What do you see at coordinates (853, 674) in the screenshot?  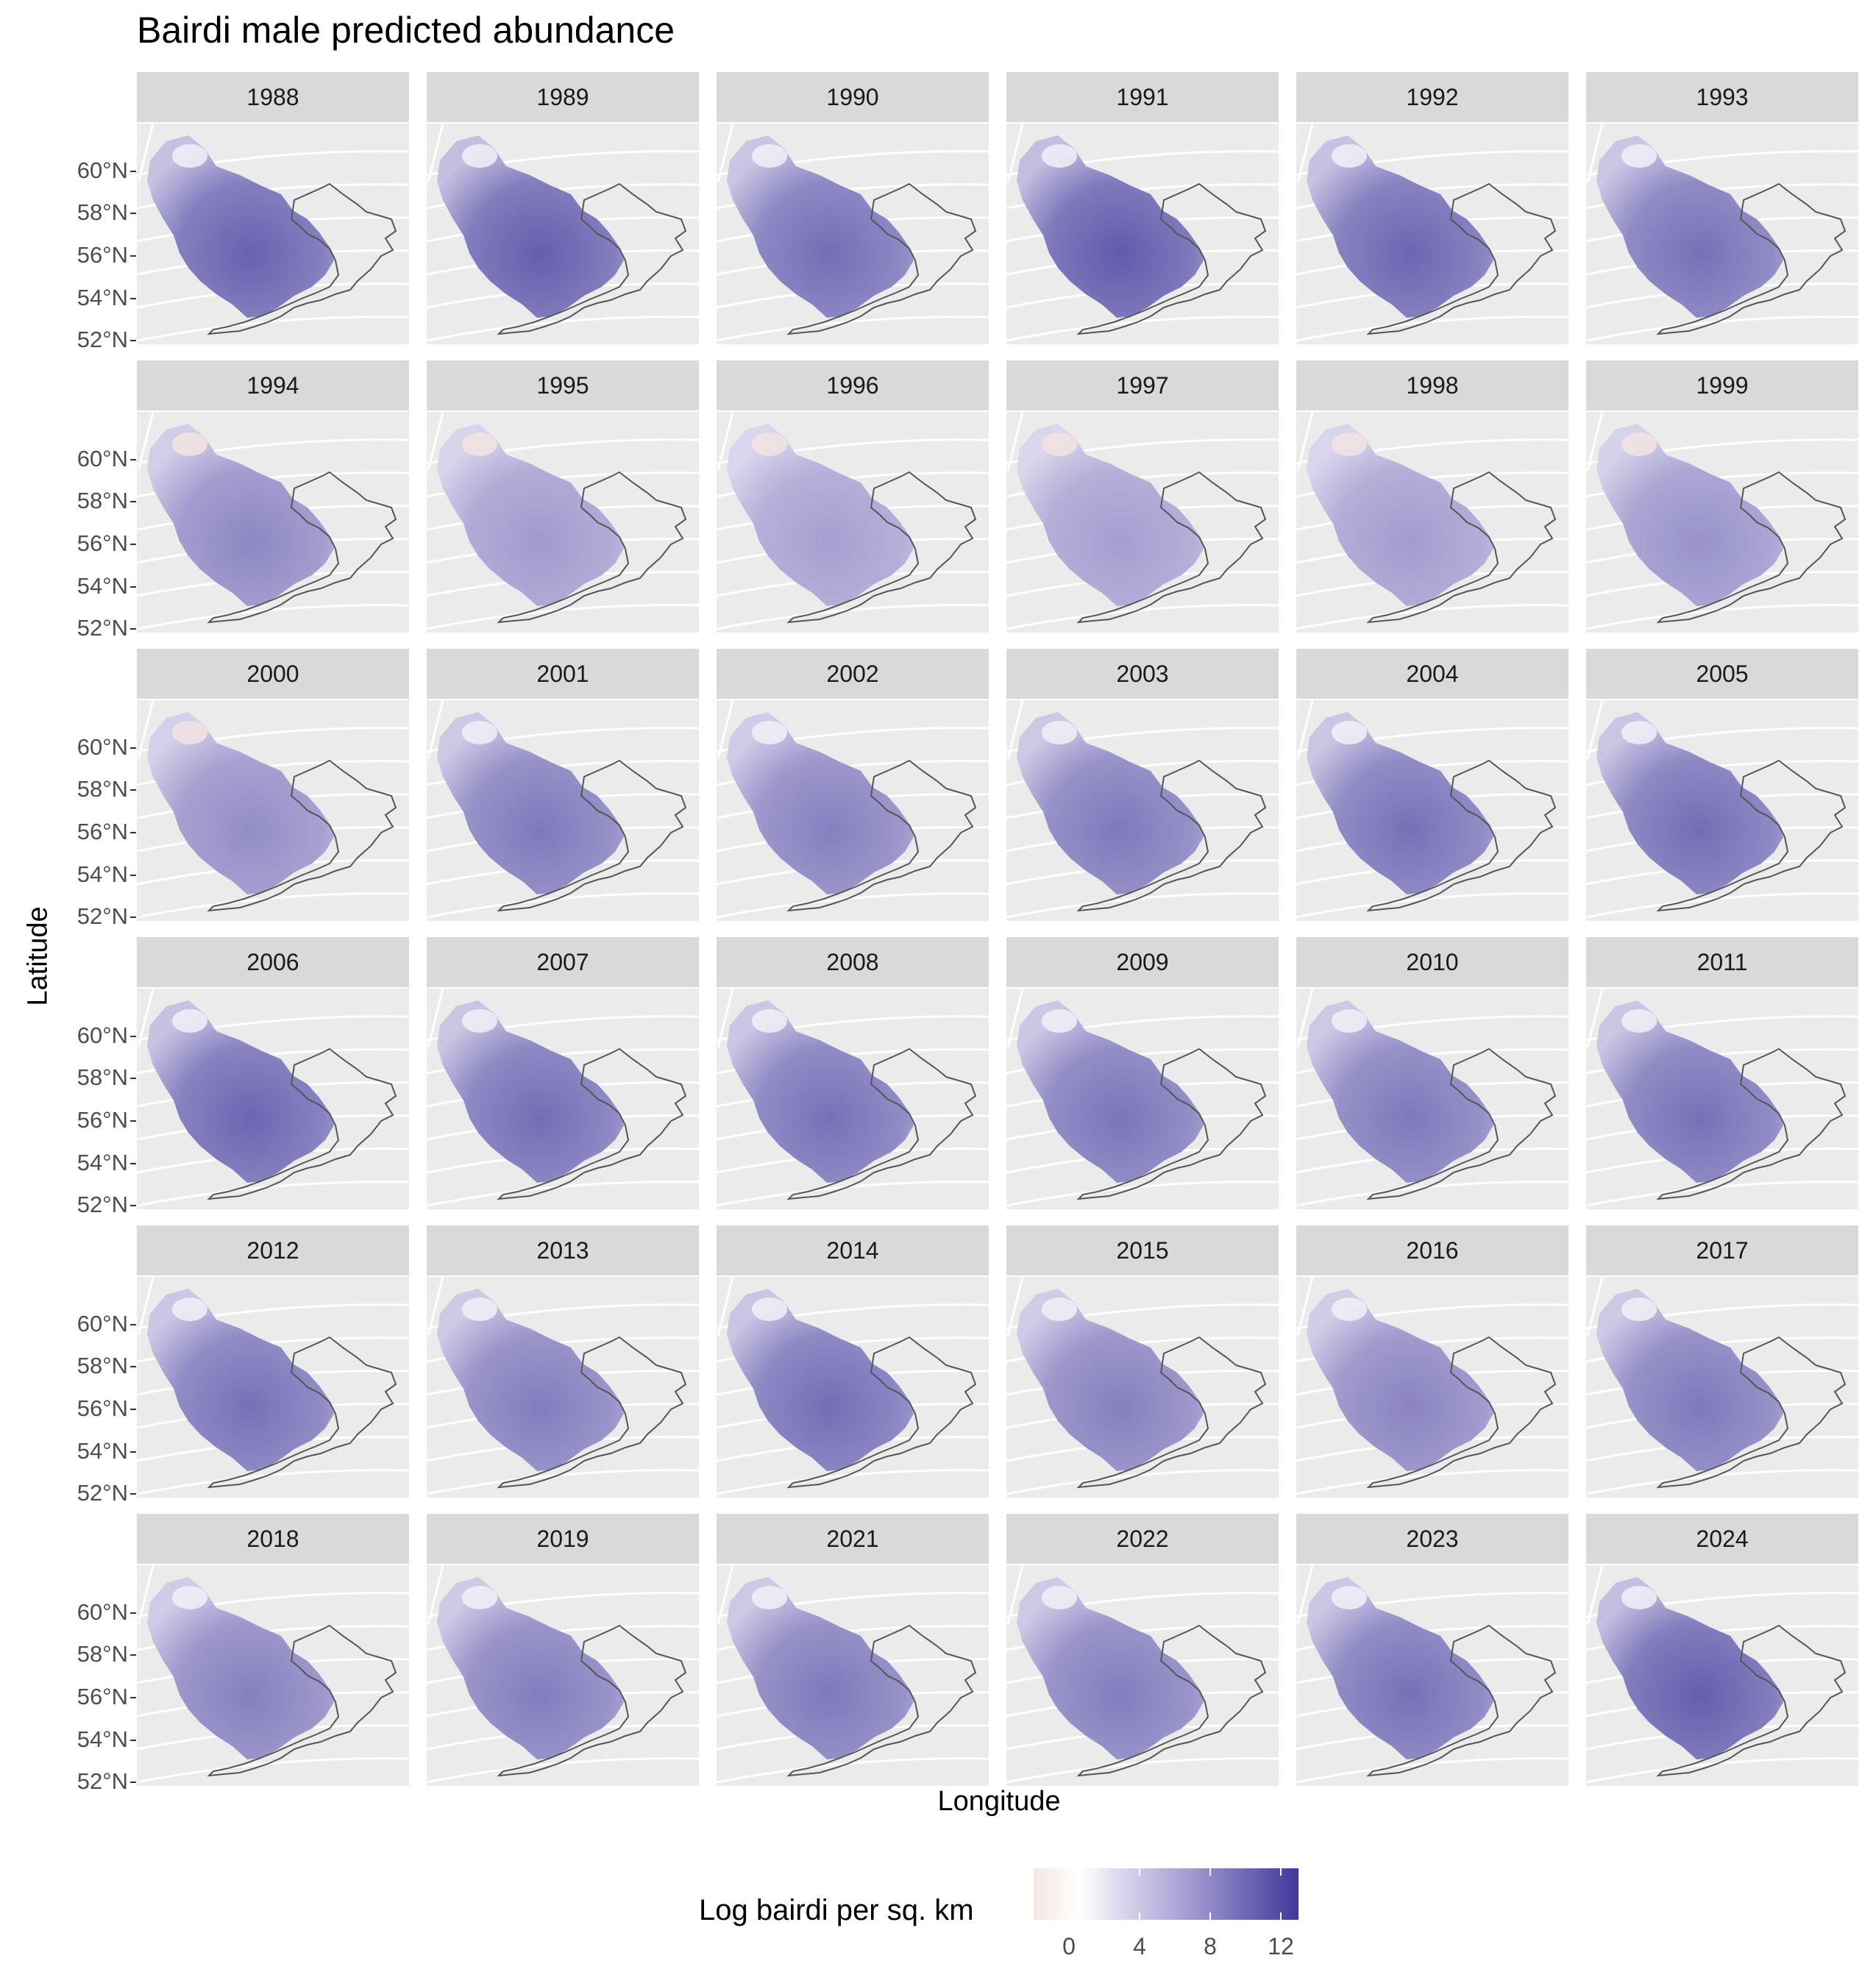 I see `facet-strip-2002: 2002` at bounding box center [853, 674].